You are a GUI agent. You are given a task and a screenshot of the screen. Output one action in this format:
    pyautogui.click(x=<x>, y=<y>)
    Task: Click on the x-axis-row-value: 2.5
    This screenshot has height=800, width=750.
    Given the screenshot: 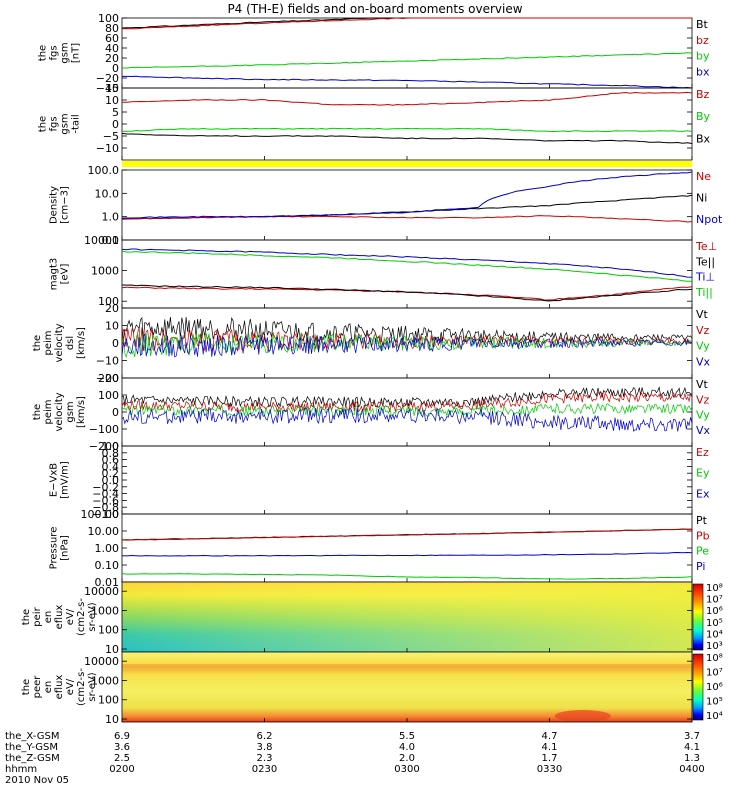 What is the action you would take?
    pyautogui.click(x=122, y=758)
    